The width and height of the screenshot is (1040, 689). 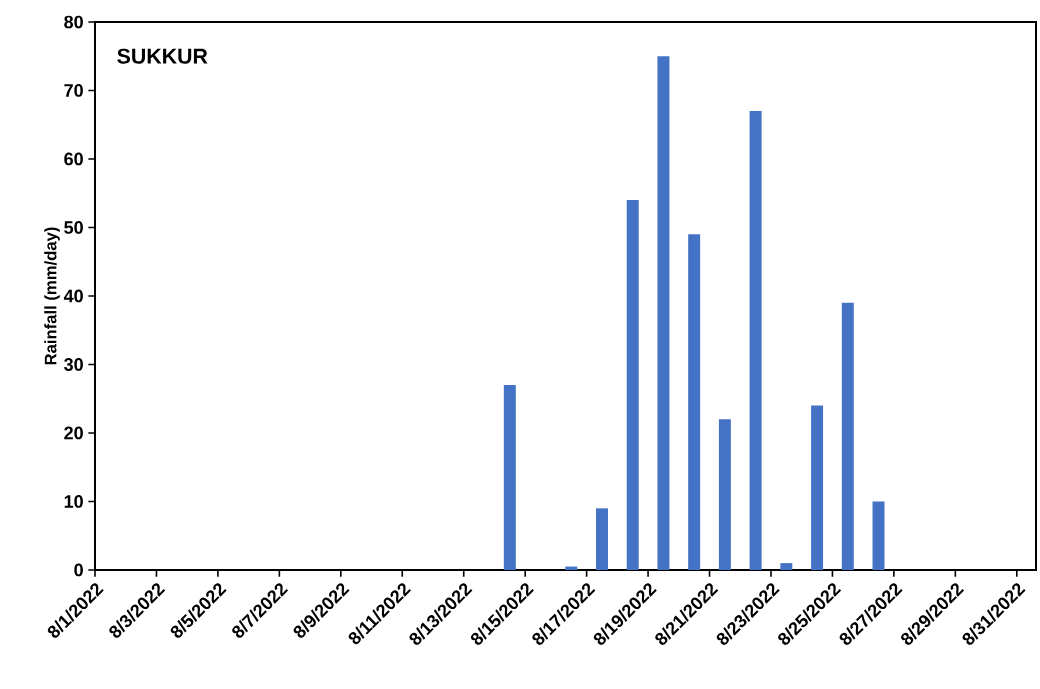 I want to click on y-tick-label: 30, so click(x=73, y=364).